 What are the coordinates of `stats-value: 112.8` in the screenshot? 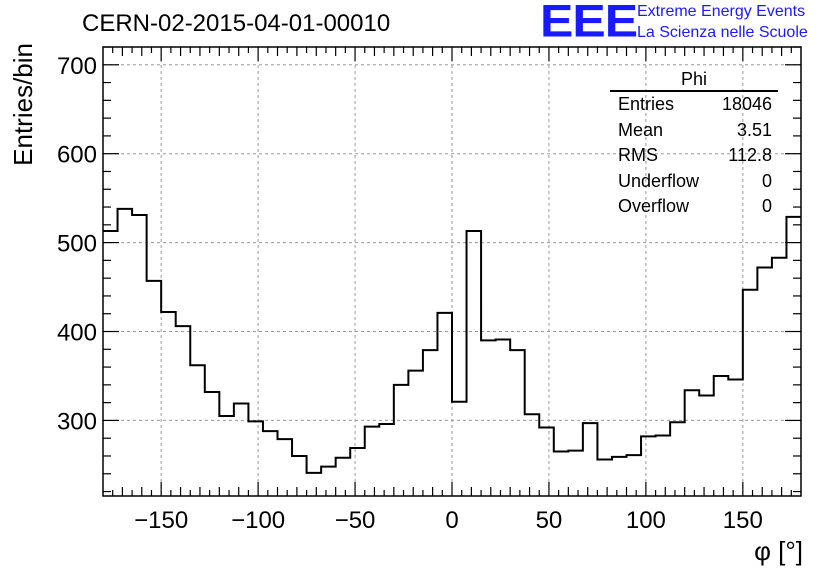 It's located at (750, 155).